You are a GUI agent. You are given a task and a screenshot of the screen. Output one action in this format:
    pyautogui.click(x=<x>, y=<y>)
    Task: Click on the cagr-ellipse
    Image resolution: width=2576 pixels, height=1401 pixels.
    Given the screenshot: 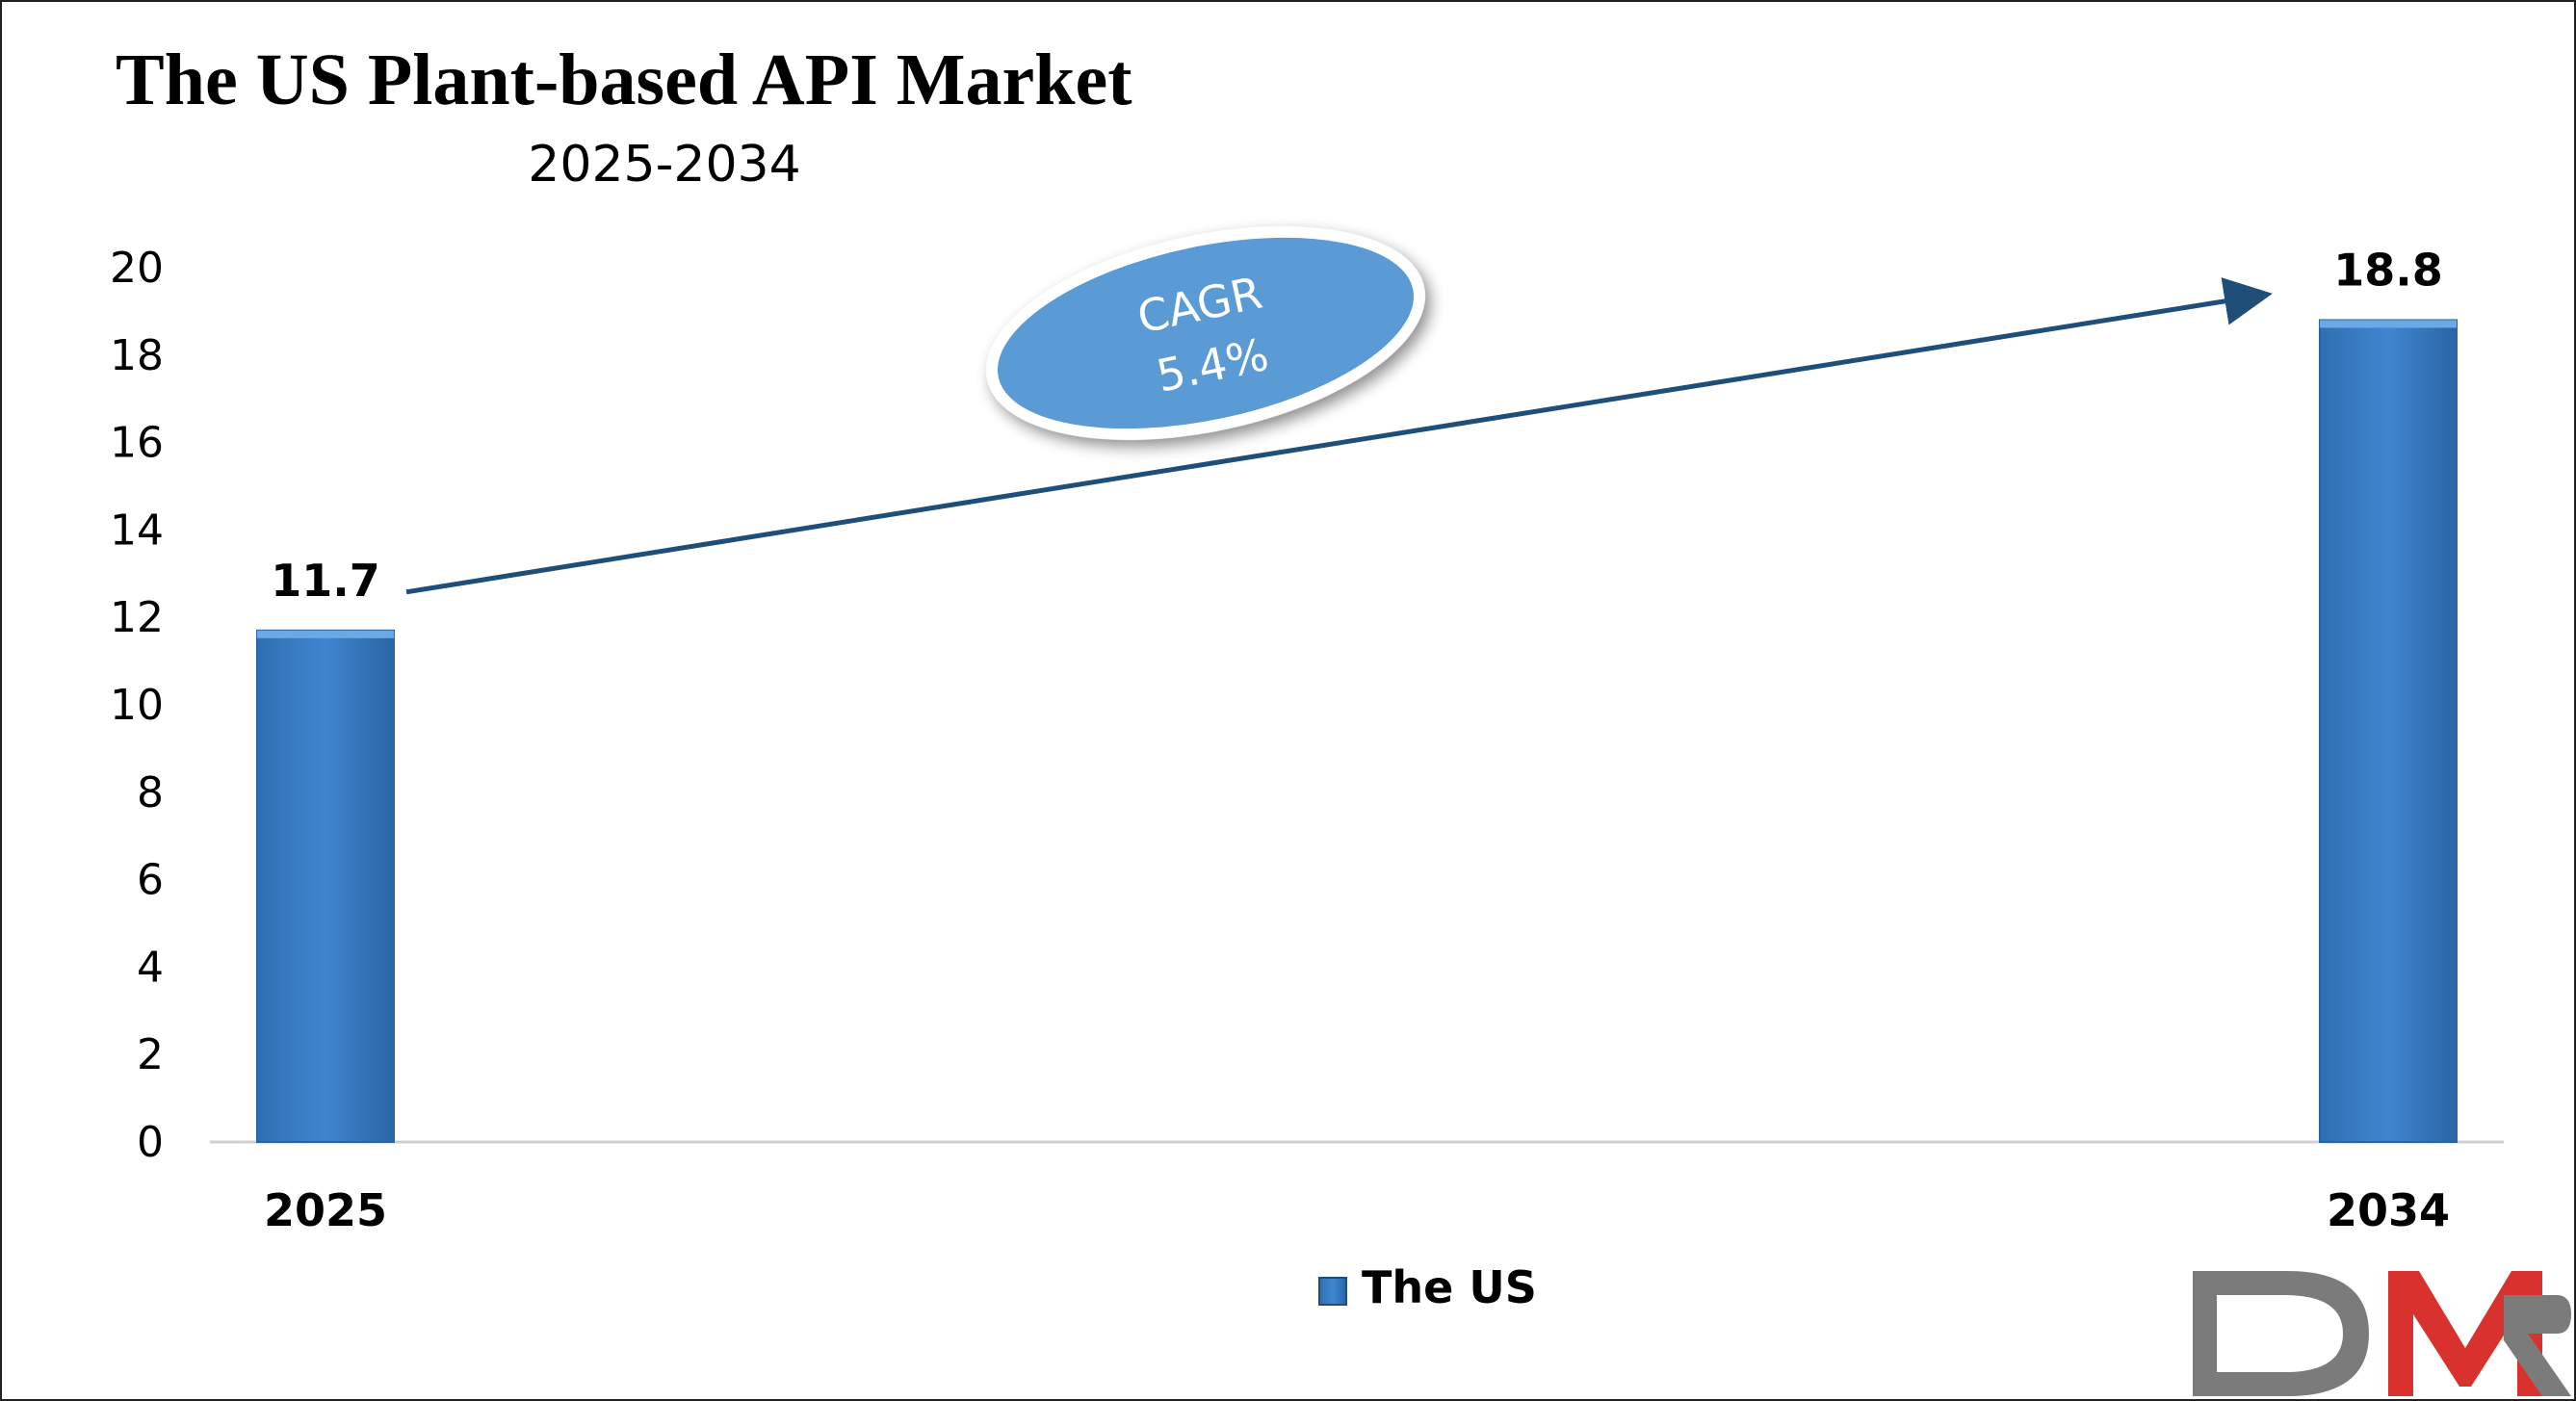 What is the action you would take?
    pyautogui.click(x=1206, y=333)
    